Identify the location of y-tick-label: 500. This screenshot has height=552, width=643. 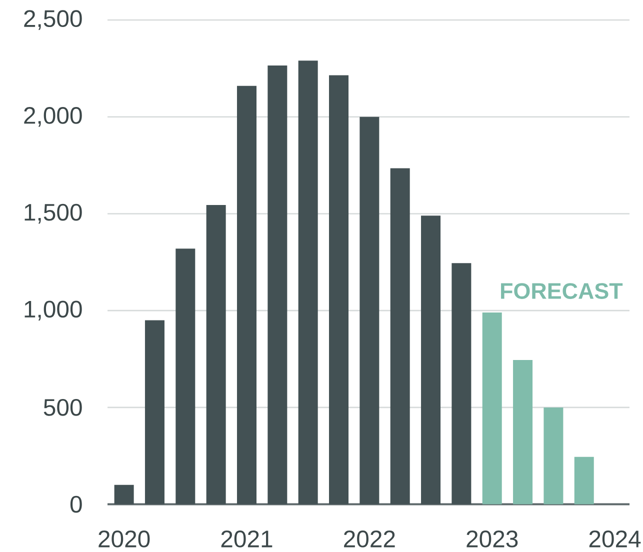
(63, 407).